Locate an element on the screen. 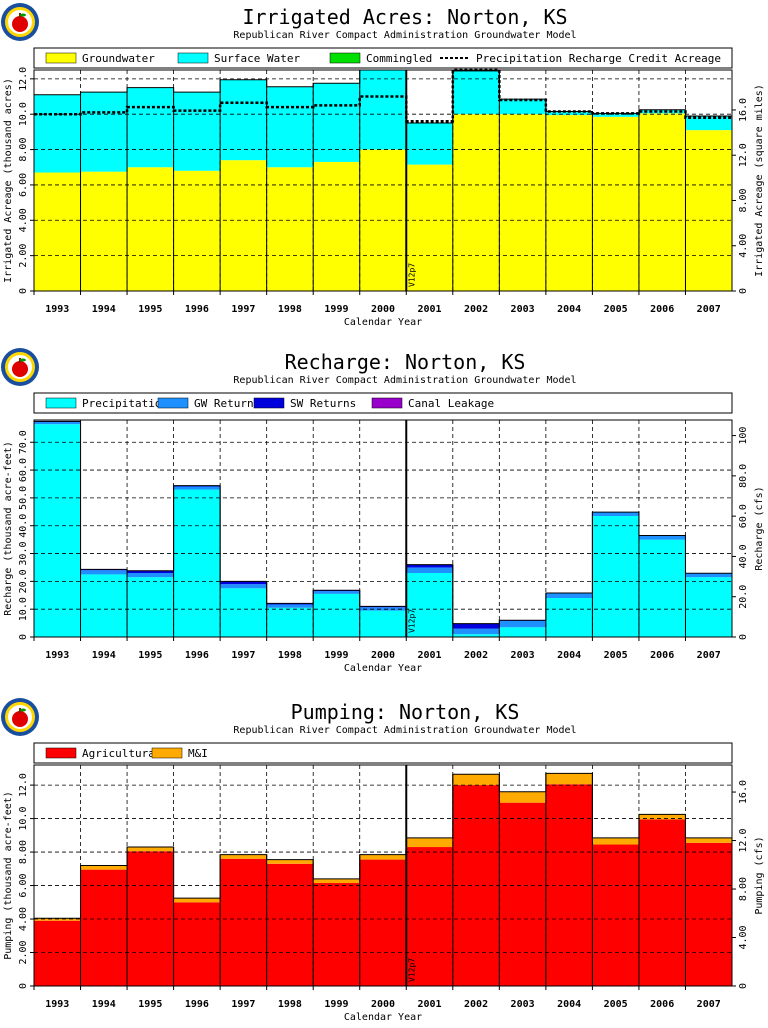  precip-credit-line is located at coordinates (383, 95).